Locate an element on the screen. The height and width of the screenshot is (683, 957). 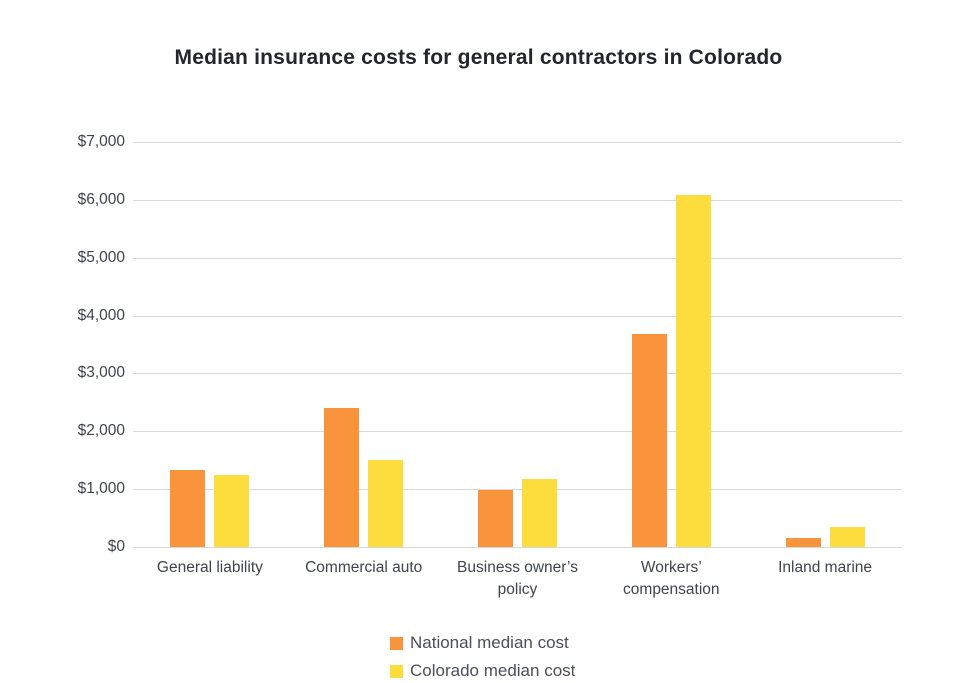
y-axis-tick-label: $0 is located at coordinates (116, 546).